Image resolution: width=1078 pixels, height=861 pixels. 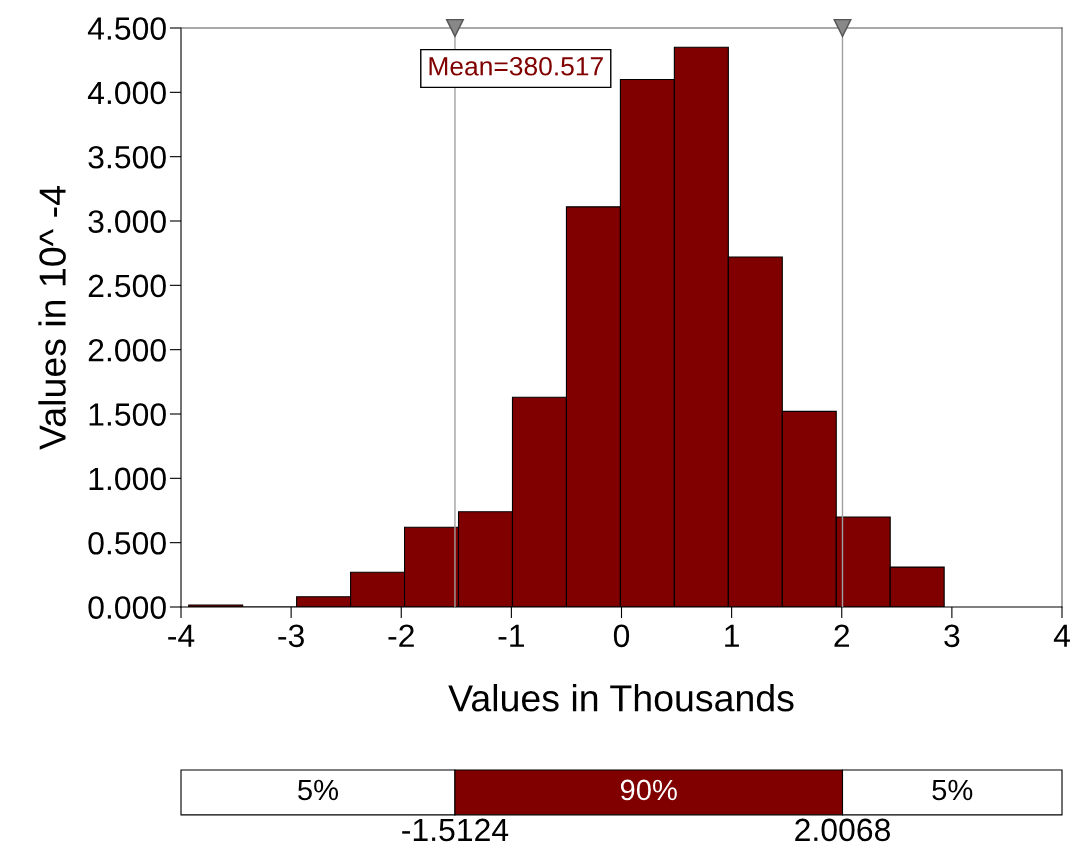 What do you see at coordinates (455, 830) in the screenshot?
I see `text: -1.5124` at bounding box center [455, 830].